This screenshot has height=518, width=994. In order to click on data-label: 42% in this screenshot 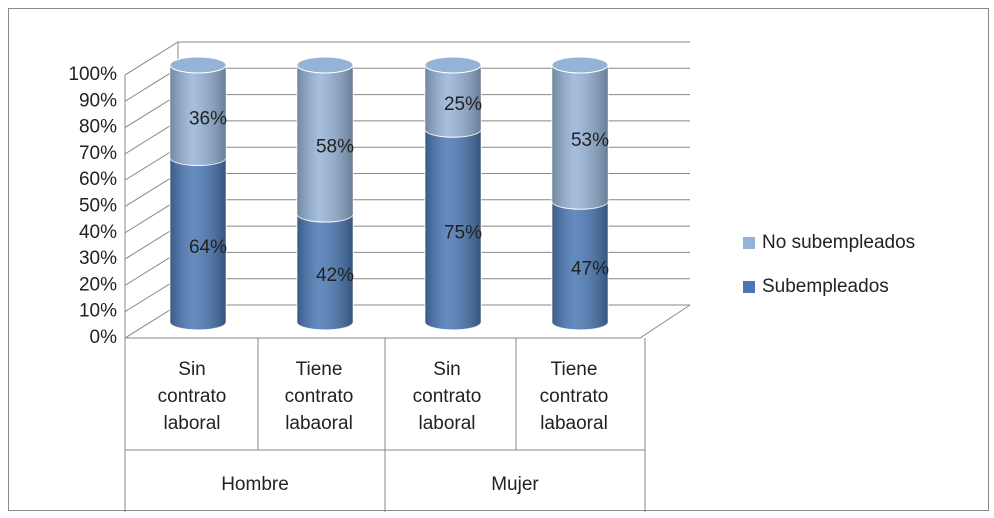, I will do `click(335, 275)`.